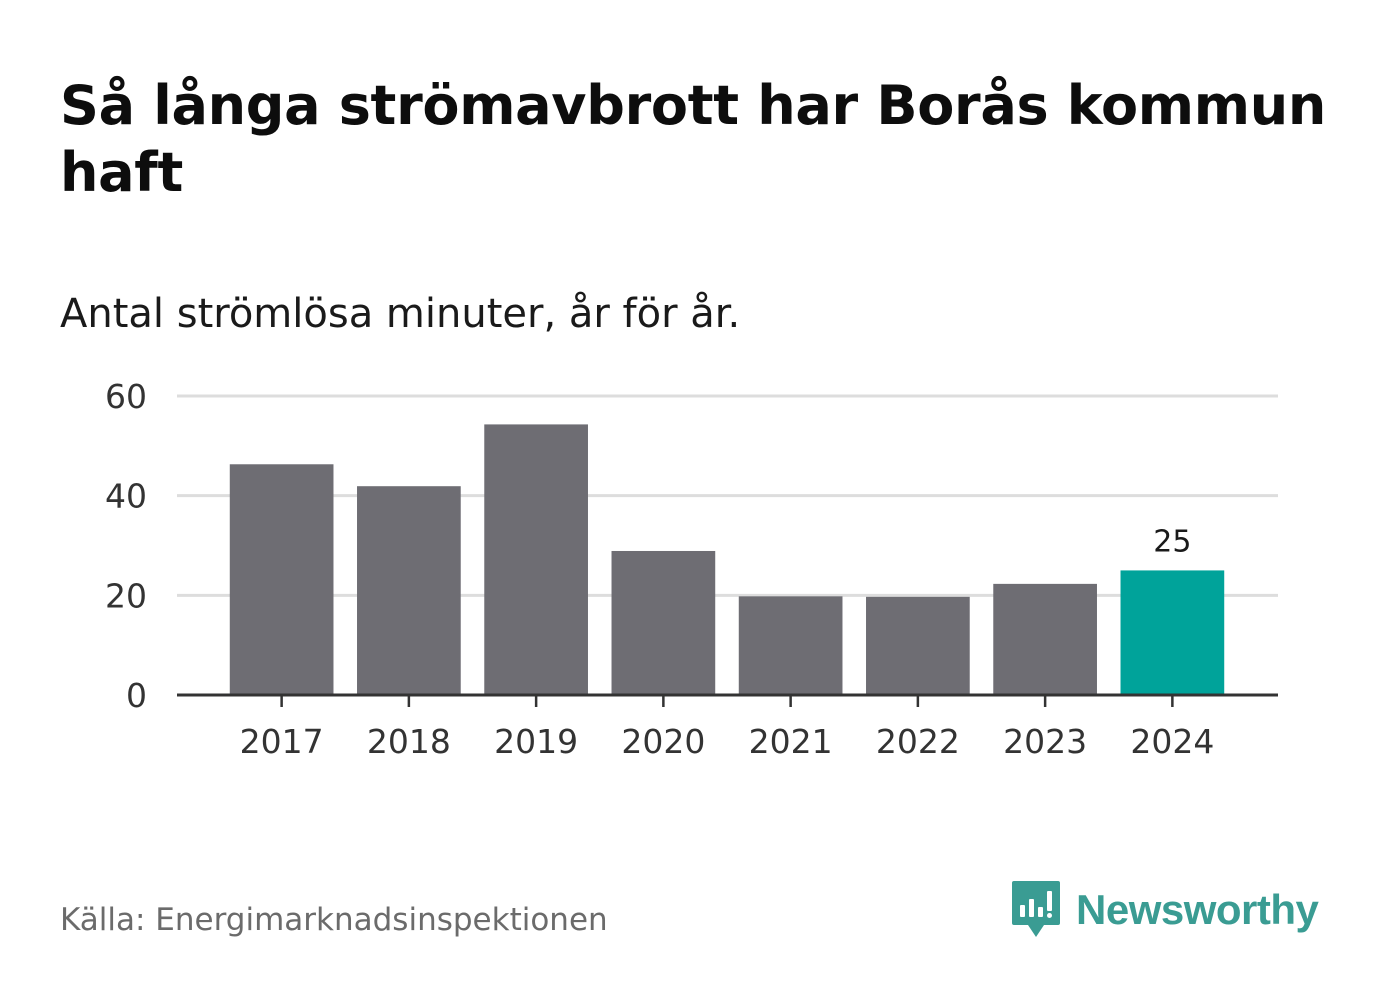 The image size is (1382, 999). What do you see at coordinates (663, 741) in the screenshot?
I see `x-tick-label: 2020` at bounding box center [663, 741].